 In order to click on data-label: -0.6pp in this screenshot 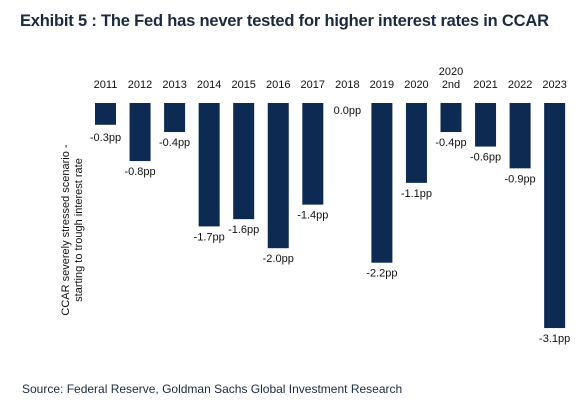, I will do `click(485, 158)`.